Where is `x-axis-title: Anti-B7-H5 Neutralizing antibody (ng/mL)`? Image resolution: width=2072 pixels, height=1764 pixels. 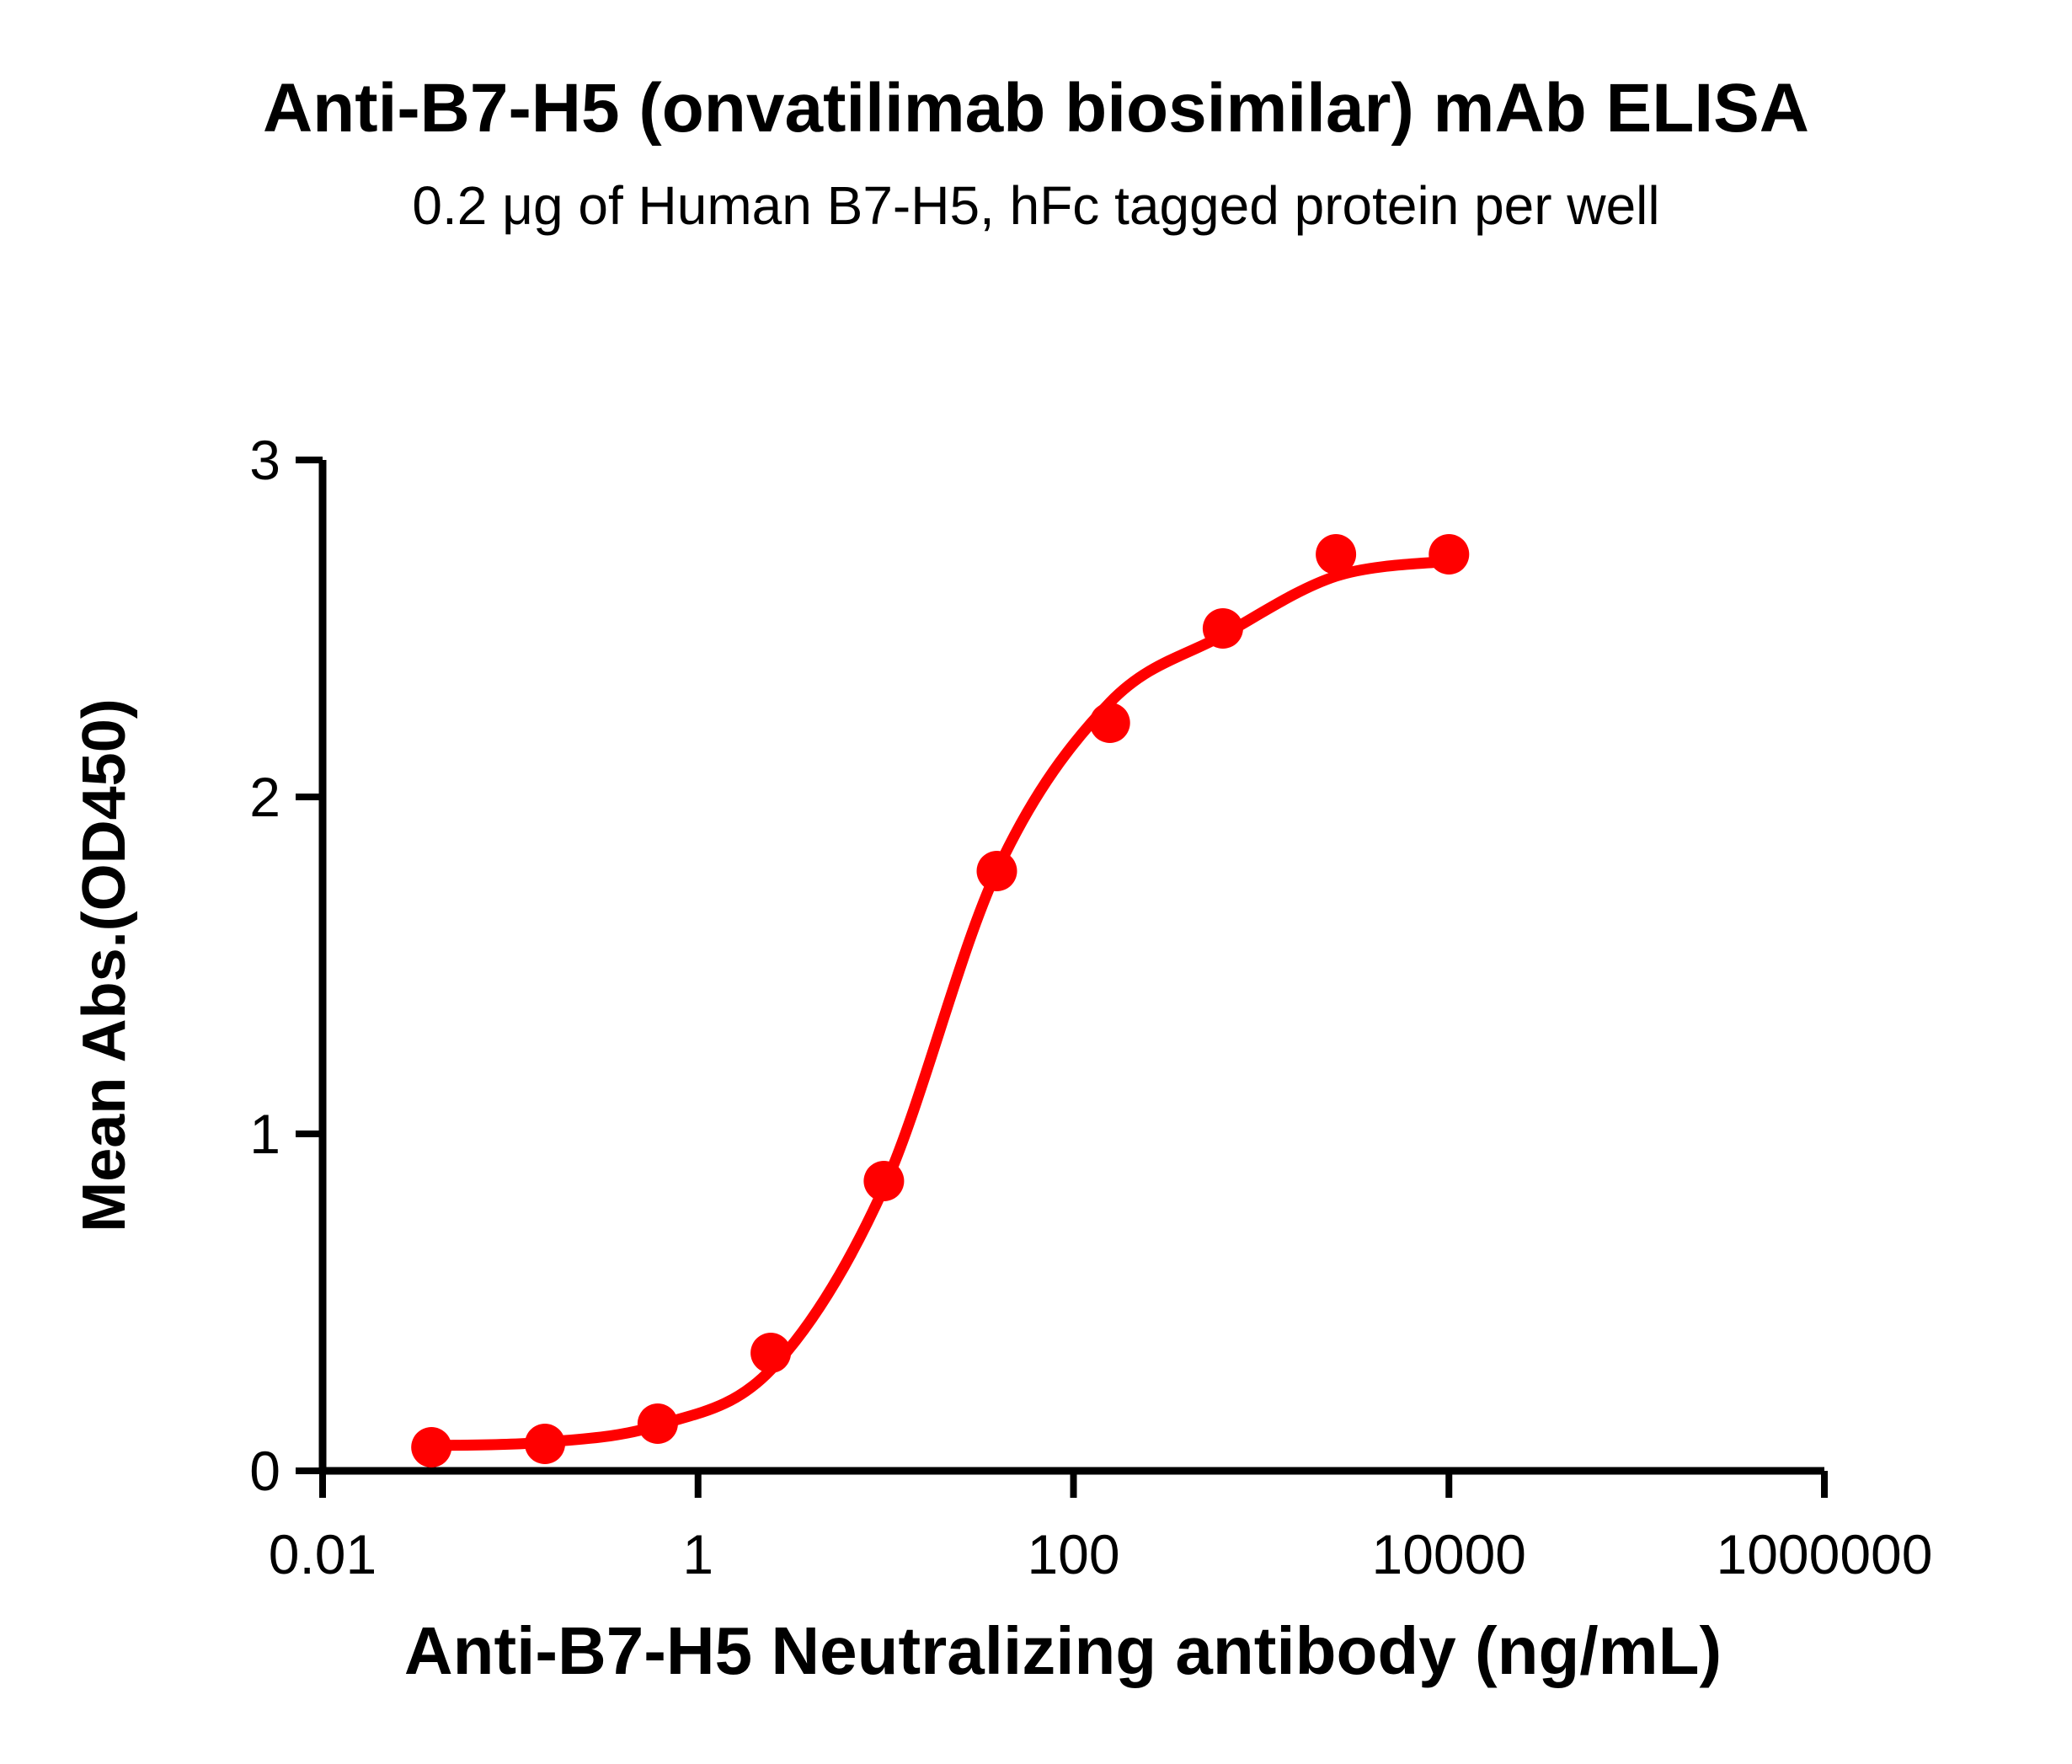 x-axis-title: Anti-B7-H5 Neutralizing antibody (ng/mL) is located at coordinates (1062, 1650).